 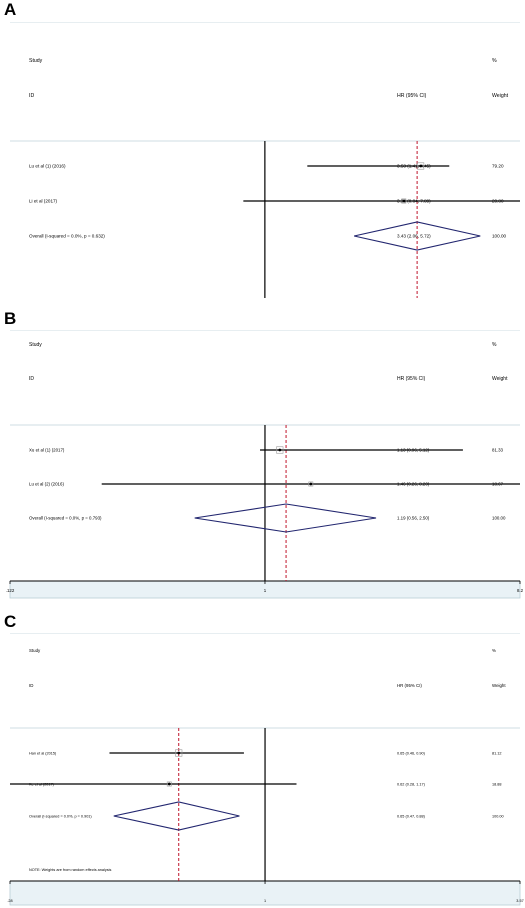 What do you see at coordinates (414, 201) in the screenshot?
I see `study-hr-text: 3.08 (0.84, 7.89)` at bounding box center [414, 201].